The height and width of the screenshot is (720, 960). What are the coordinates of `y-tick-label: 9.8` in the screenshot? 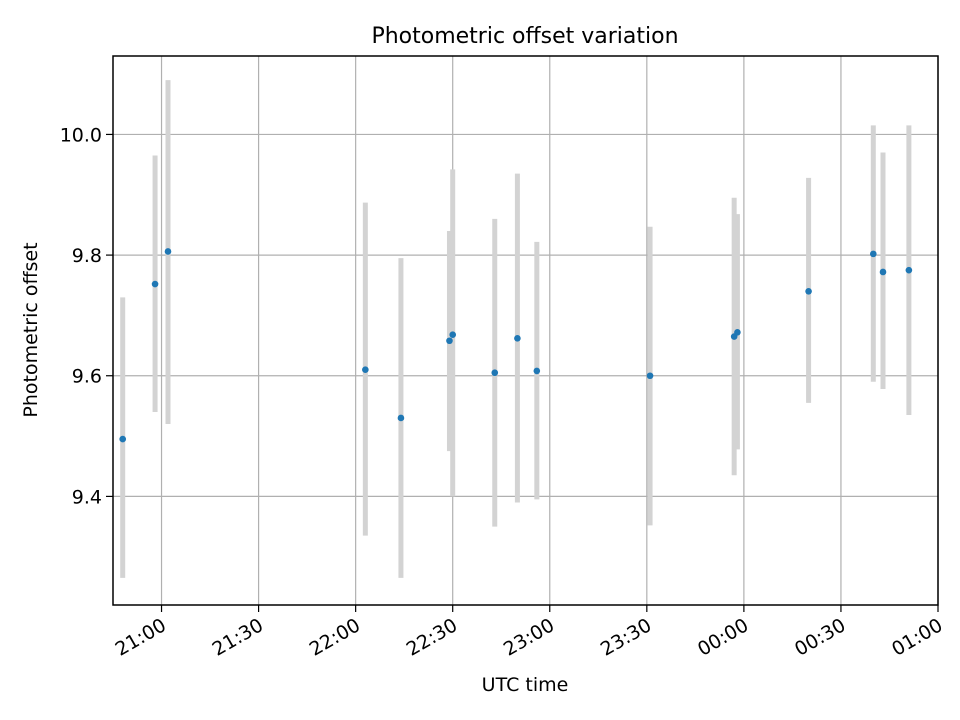 It's located at (87, 256).